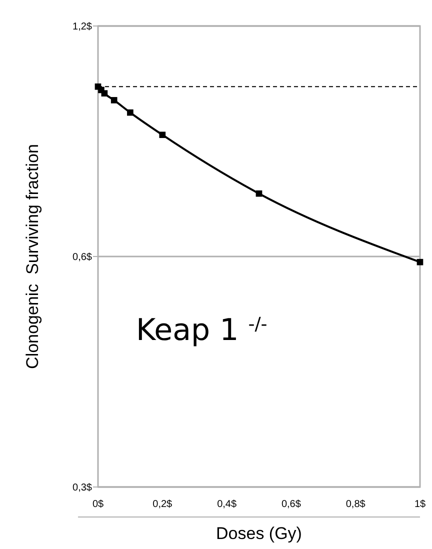  I want to click on annotation: Keap 1 $^{-/-}$, so click(202, 330).